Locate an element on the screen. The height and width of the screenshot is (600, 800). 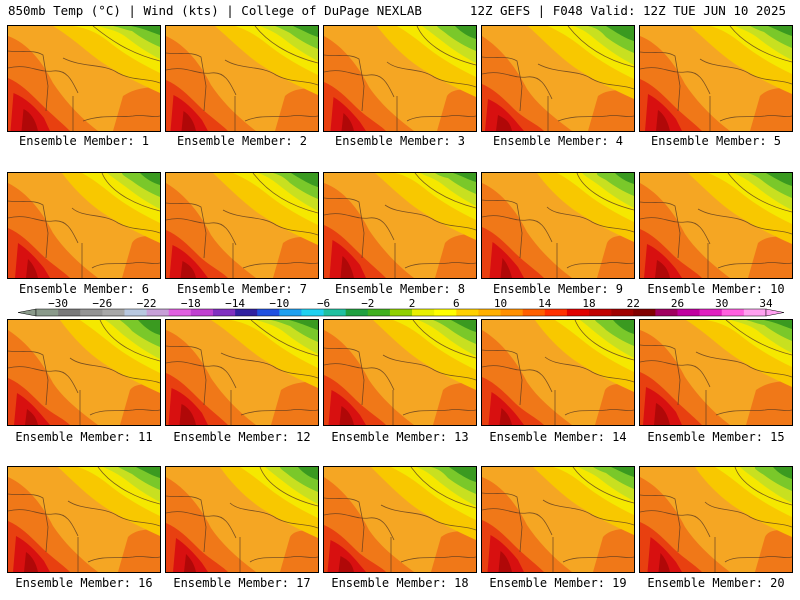
colorbar-max-arrow is located at coordinates (775, 312).